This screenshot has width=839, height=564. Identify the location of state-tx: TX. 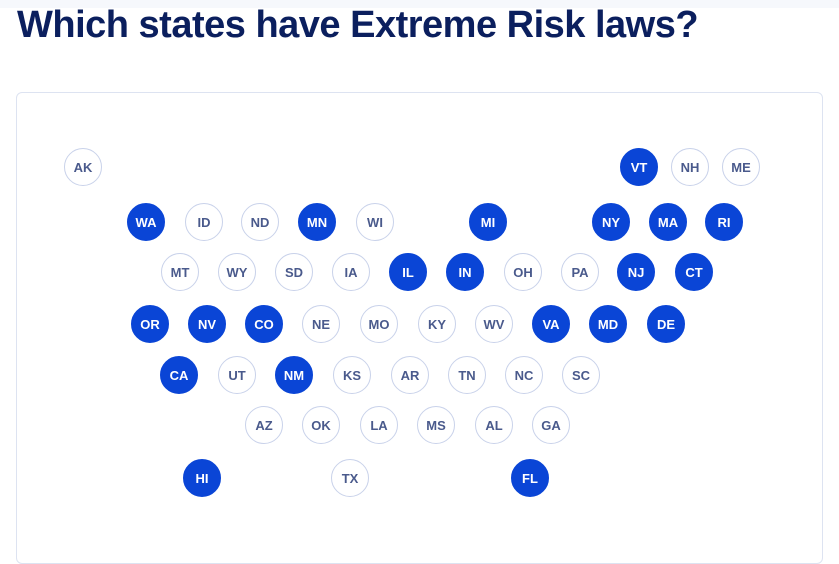
(350, 478).